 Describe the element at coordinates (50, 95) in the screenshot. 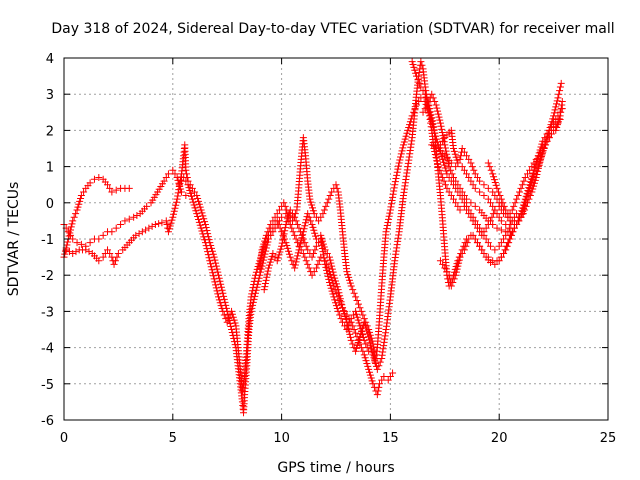

I see `y-tick-label: 3` at that location.